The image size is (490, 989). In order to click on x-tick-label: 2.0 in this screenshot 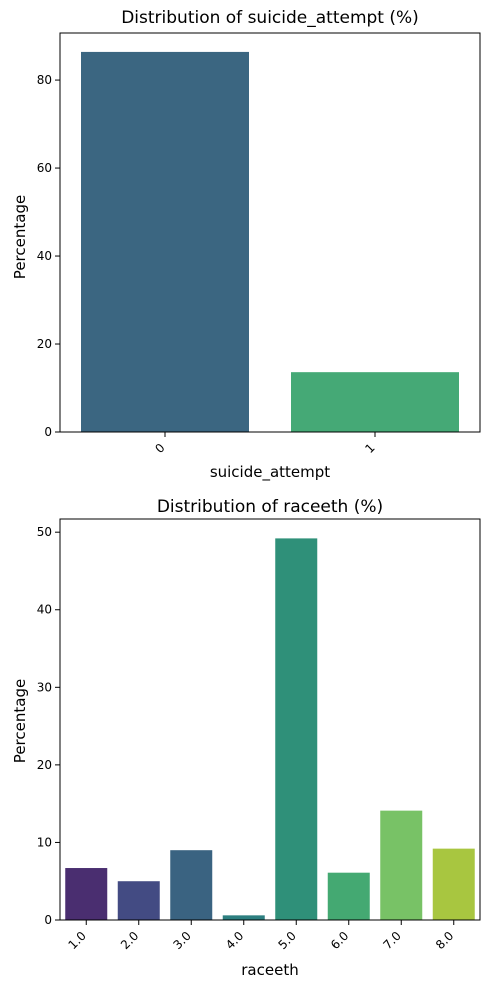, I will do `click(129, 940)`.